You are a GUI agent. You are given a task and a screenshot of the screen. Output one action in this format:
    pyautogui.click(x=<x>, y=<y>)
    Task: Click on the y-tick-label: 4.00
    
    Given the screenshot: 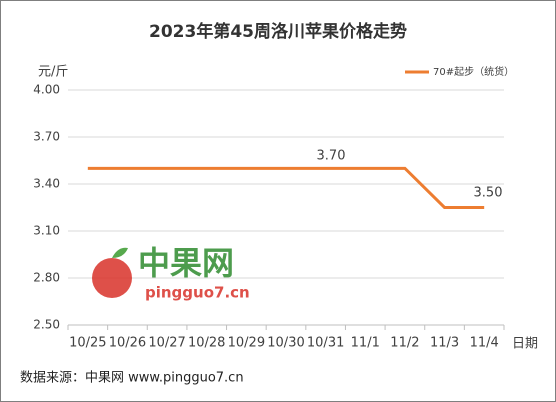 What is the action you would take?
    pyautogui.click(x=46, y=90)
    